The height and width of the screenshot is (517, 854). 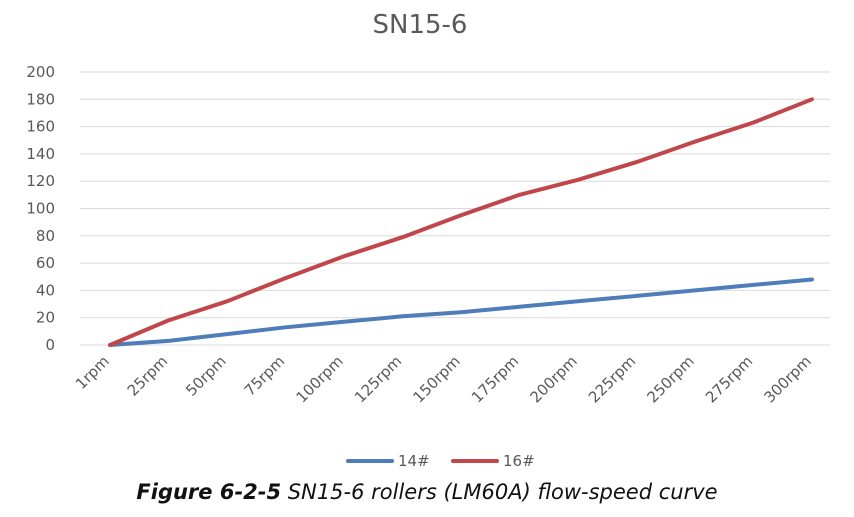 I want to click on x-tick-label: 200rpm, so click(x=553, y=379).